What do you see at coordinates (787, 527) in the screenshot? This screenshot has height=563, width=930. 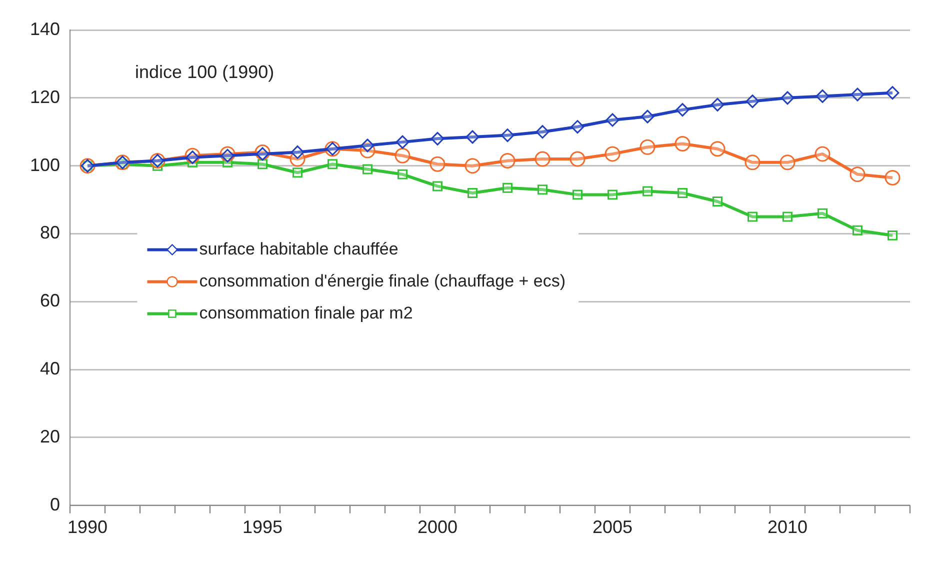 I see `x-tick-label: 2010` at bounding box center [787, 527].